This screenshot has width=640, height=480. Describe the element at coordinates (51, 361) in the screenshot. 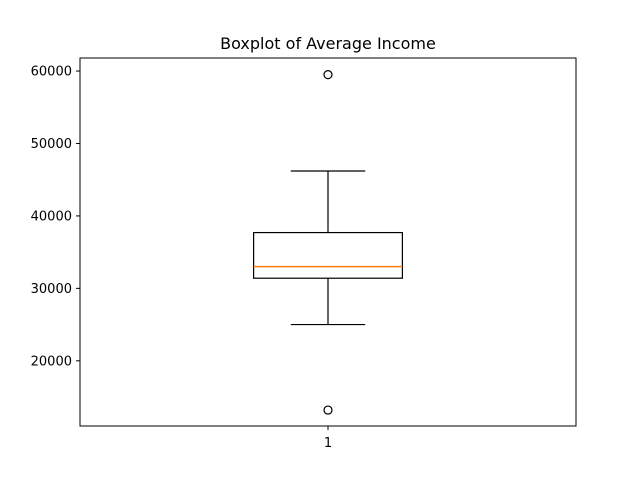

I see `y-tick-label: 20000` at that location.